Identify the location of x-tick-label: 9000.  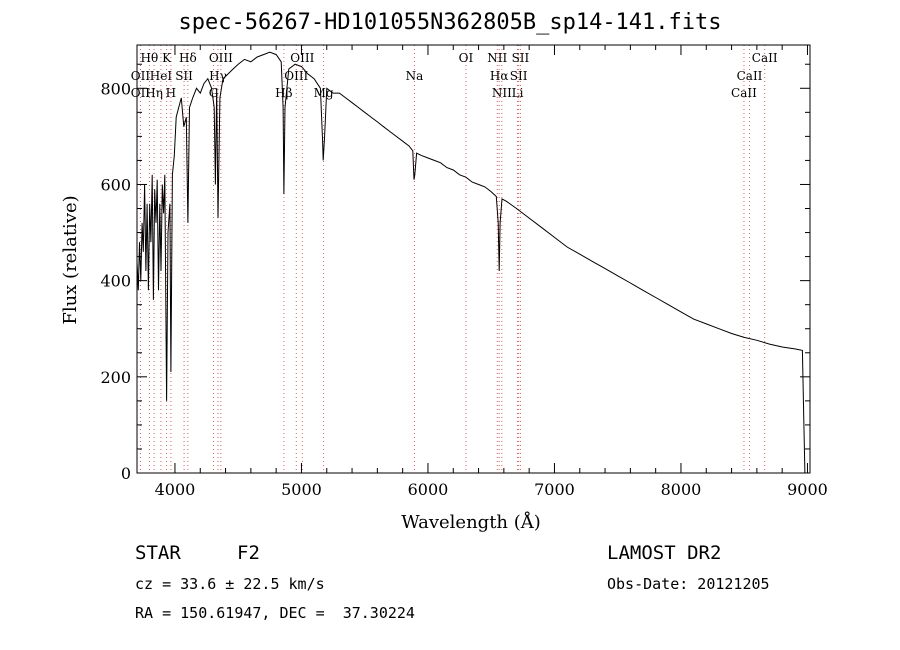
(807, 489).